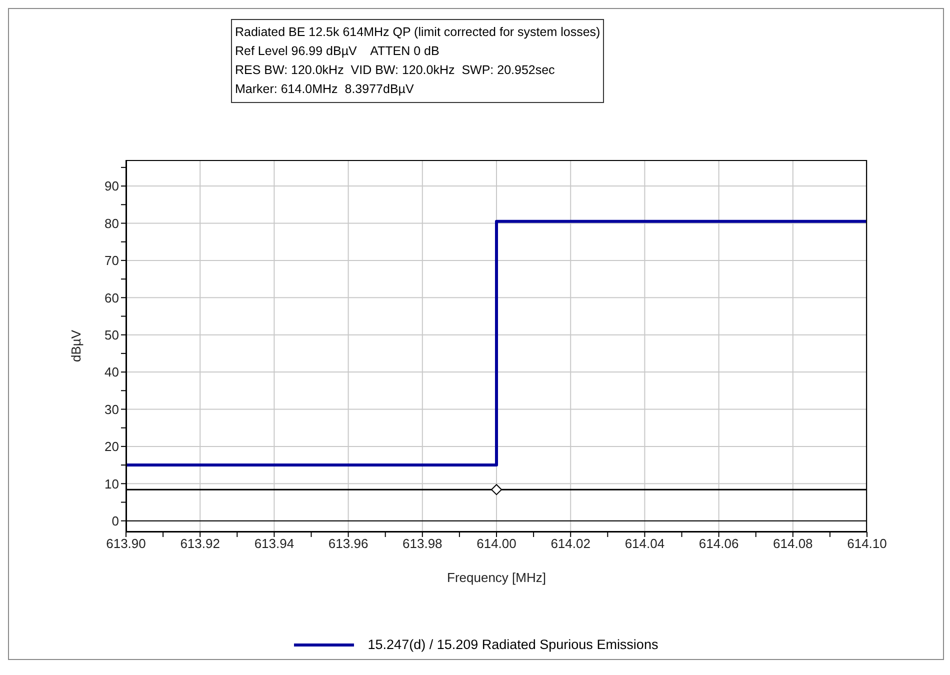 The image size is (950, 675). Describe the element at coordinates (111, 223) in the screenshot. I see `y-tick-label: 80` at that location.